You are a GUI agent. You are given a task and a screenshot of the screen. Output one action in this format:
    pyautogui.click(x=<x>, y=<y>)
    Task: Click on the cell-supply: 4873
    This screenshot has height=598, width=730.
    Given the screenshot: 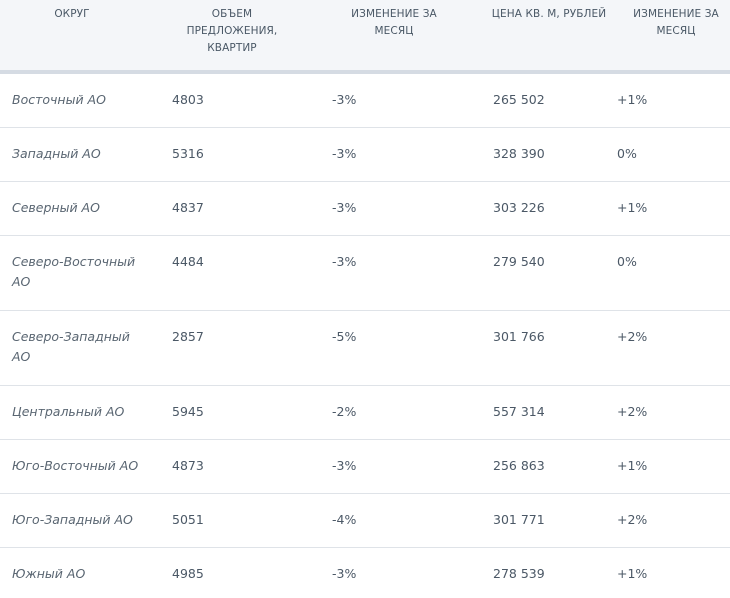 What is the action you would take?
    pyautogui.click(x=188, y=465)
    